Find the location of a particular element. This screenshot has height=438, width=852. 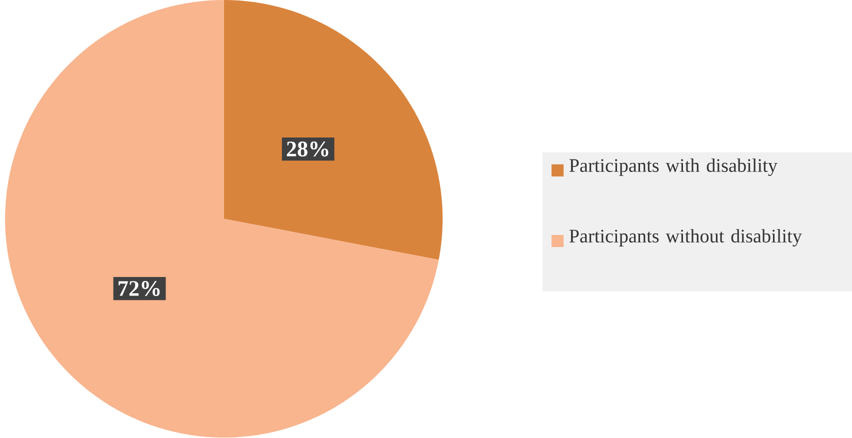

legend-label: Participants with disability is located at coordinates (673, 167).